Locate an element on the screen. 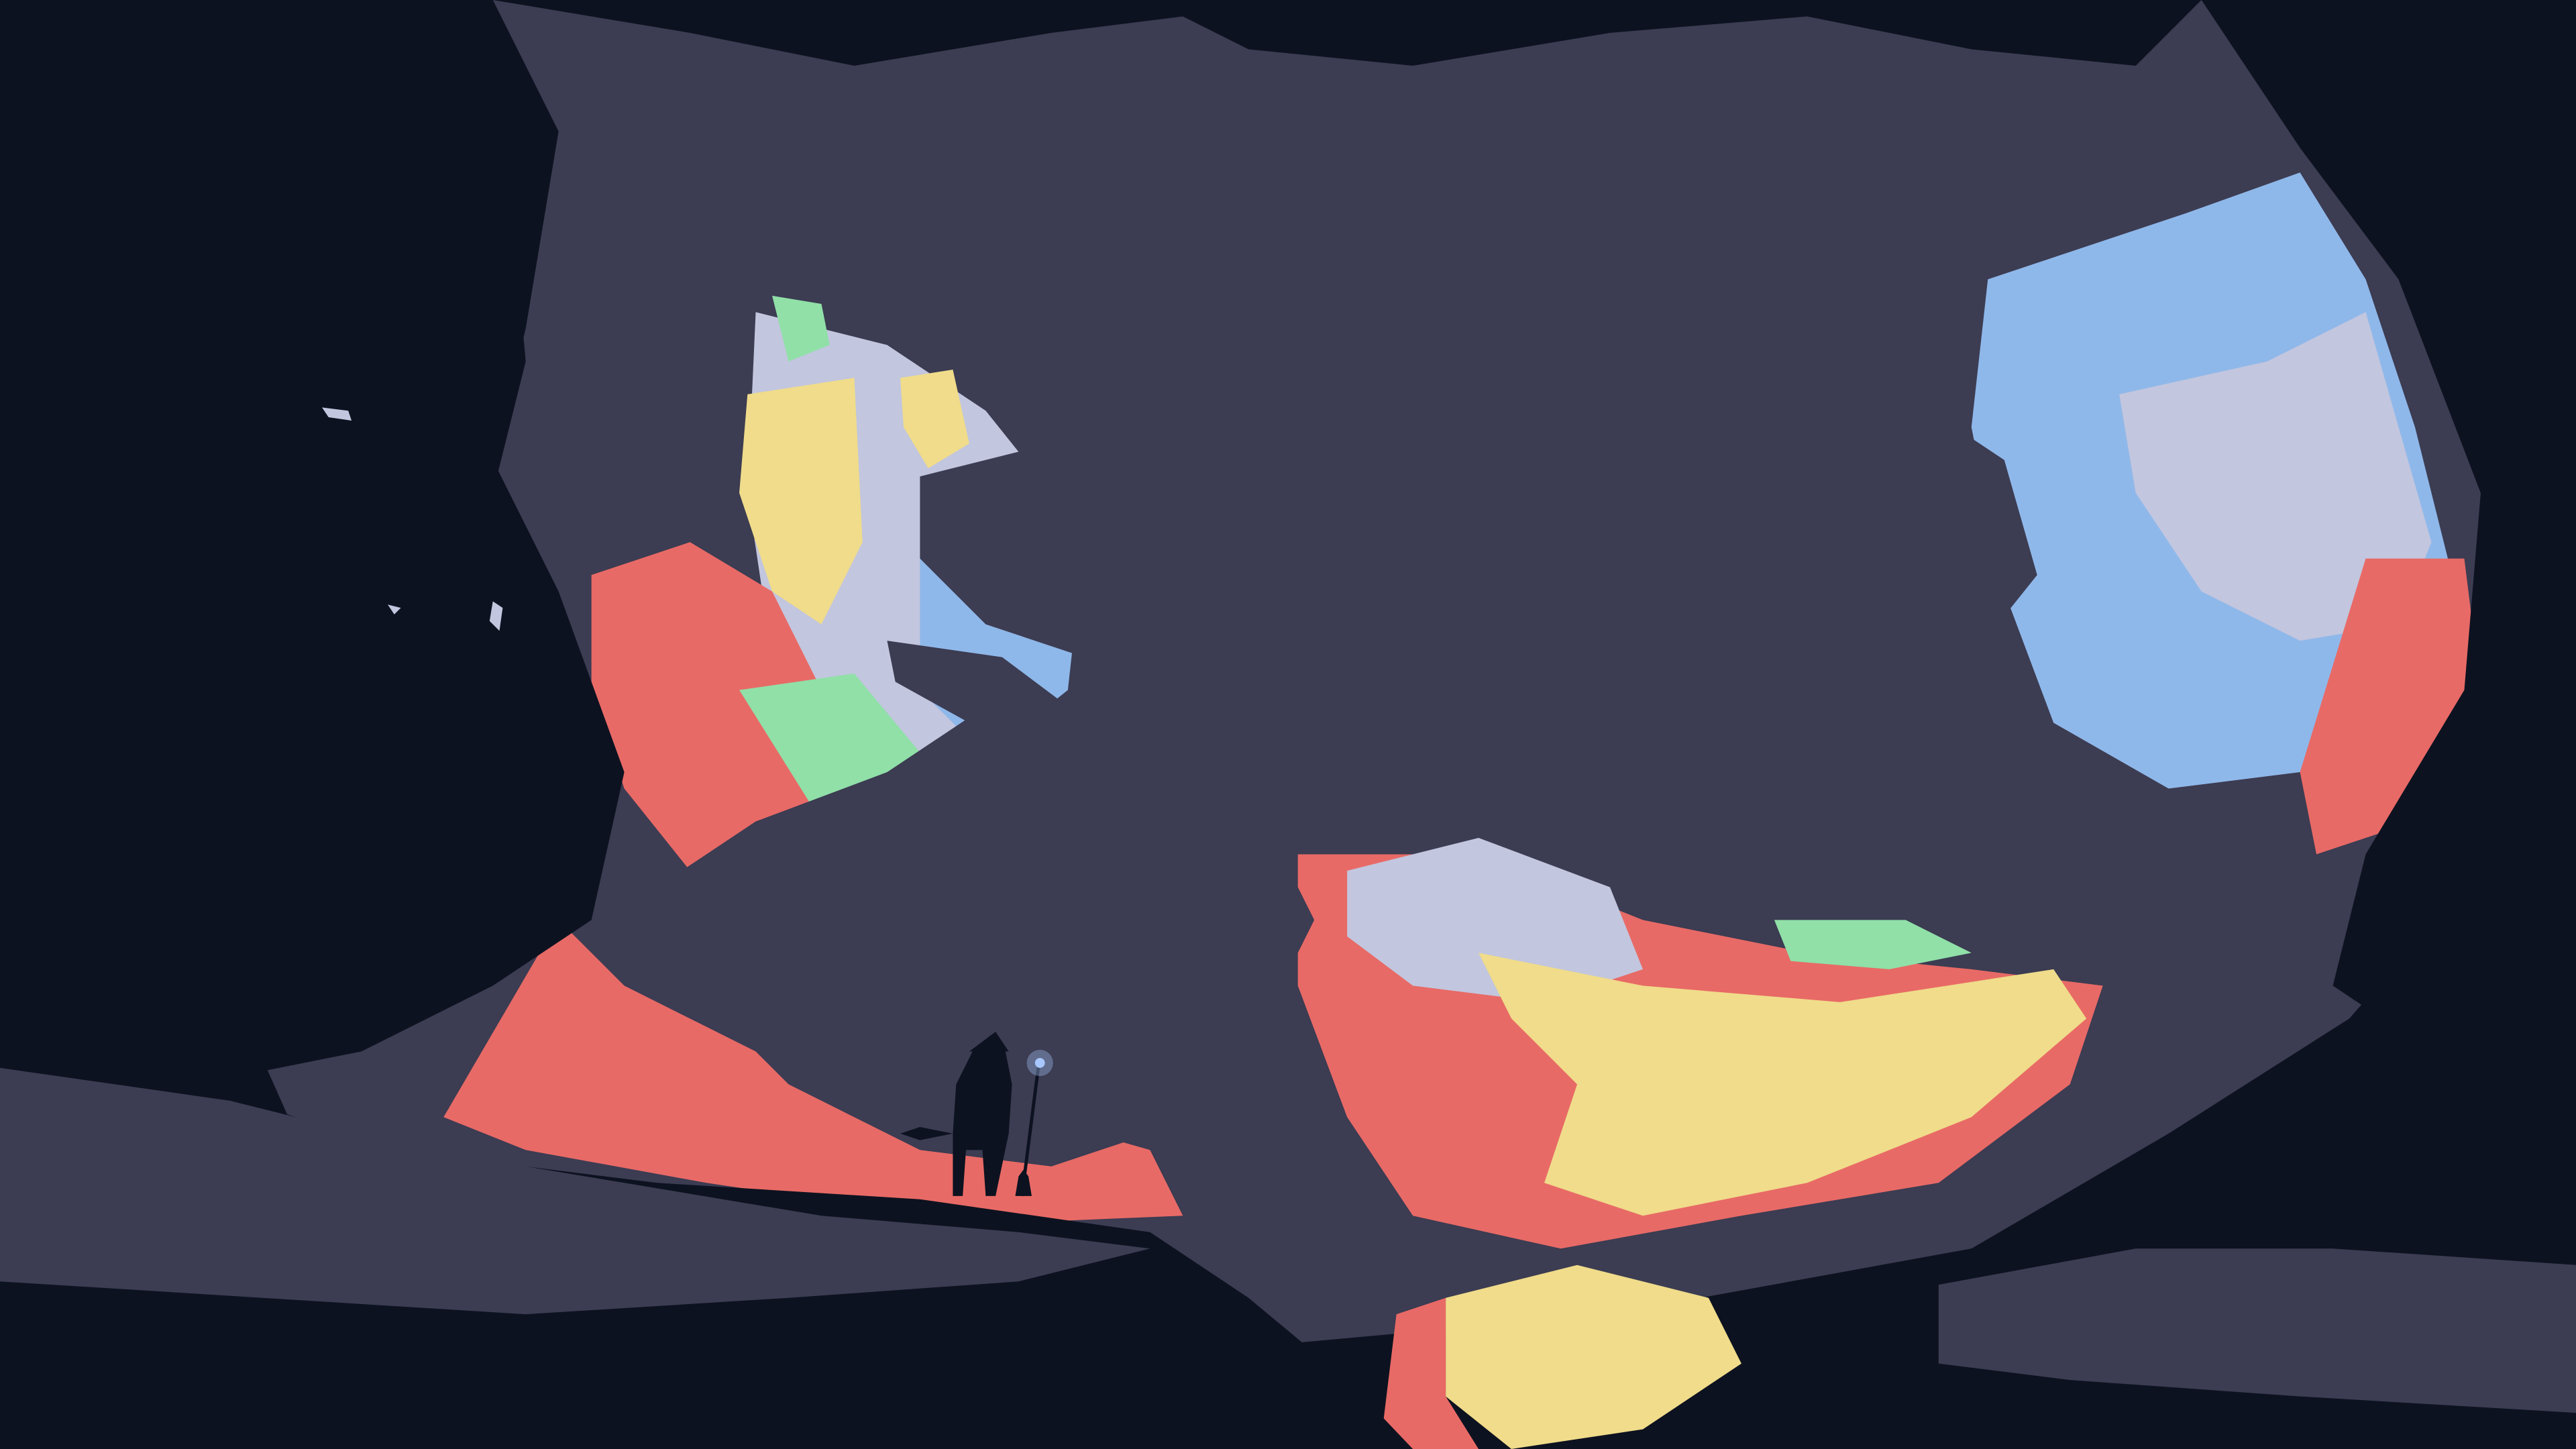 This screenshot has width=2576, height=1449. cat-silhouette-icon is located at coordinates (1023, 1182).